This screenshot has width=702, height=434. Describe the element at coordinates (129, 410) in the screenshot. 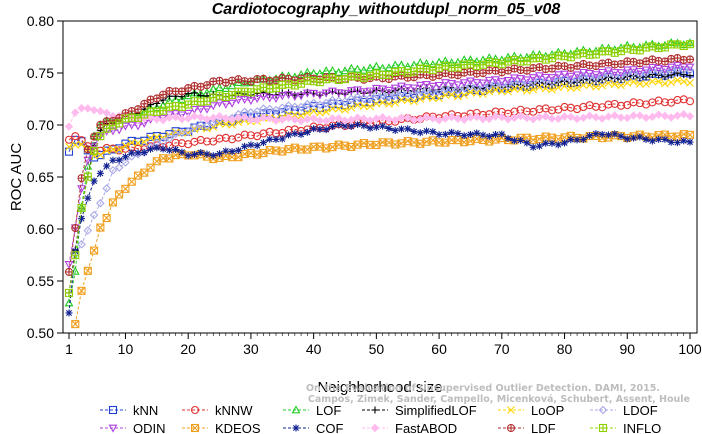

I see `legend-item-knn: kNN` at that location.